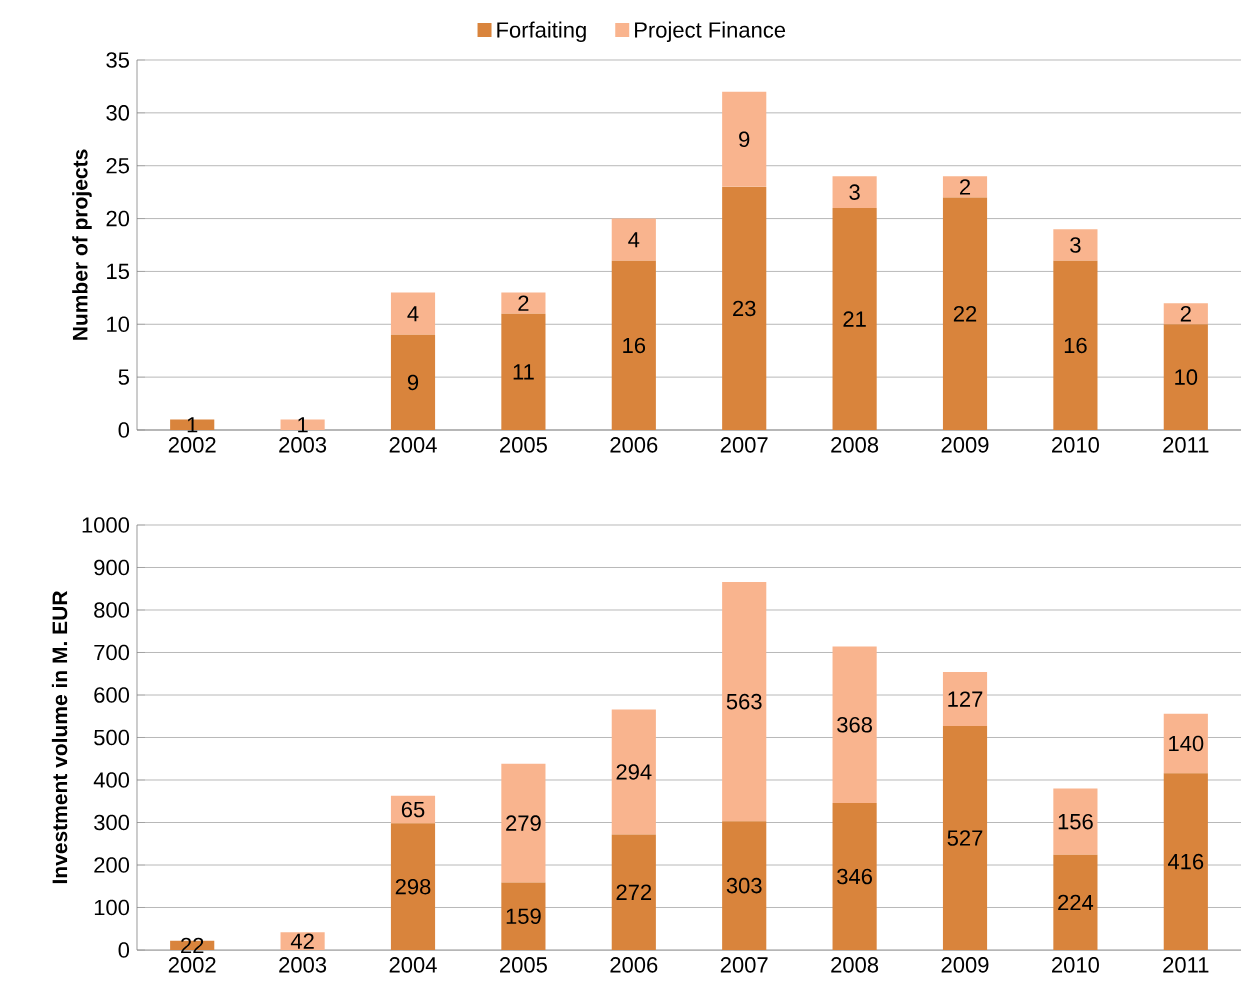 The width and height of the screenshot is (1242, 991). I want to click on y-tick-label: 30, so click(118, 113).